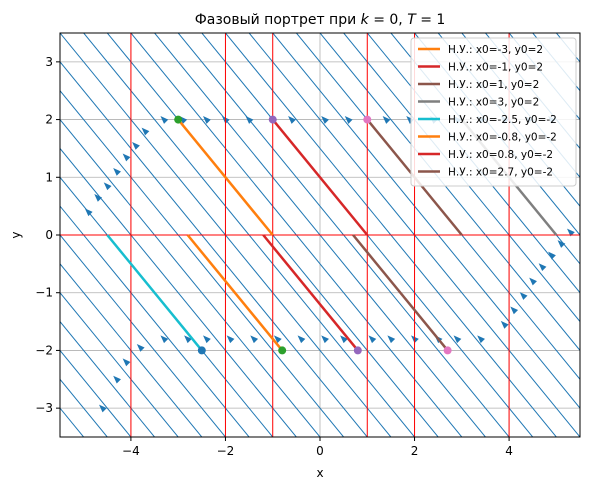 Image resolution: width=590 pixels, height=490 pixels. I want to click on legend-entry: Н.У.: x0=1, y0=2, so click(493, 85).